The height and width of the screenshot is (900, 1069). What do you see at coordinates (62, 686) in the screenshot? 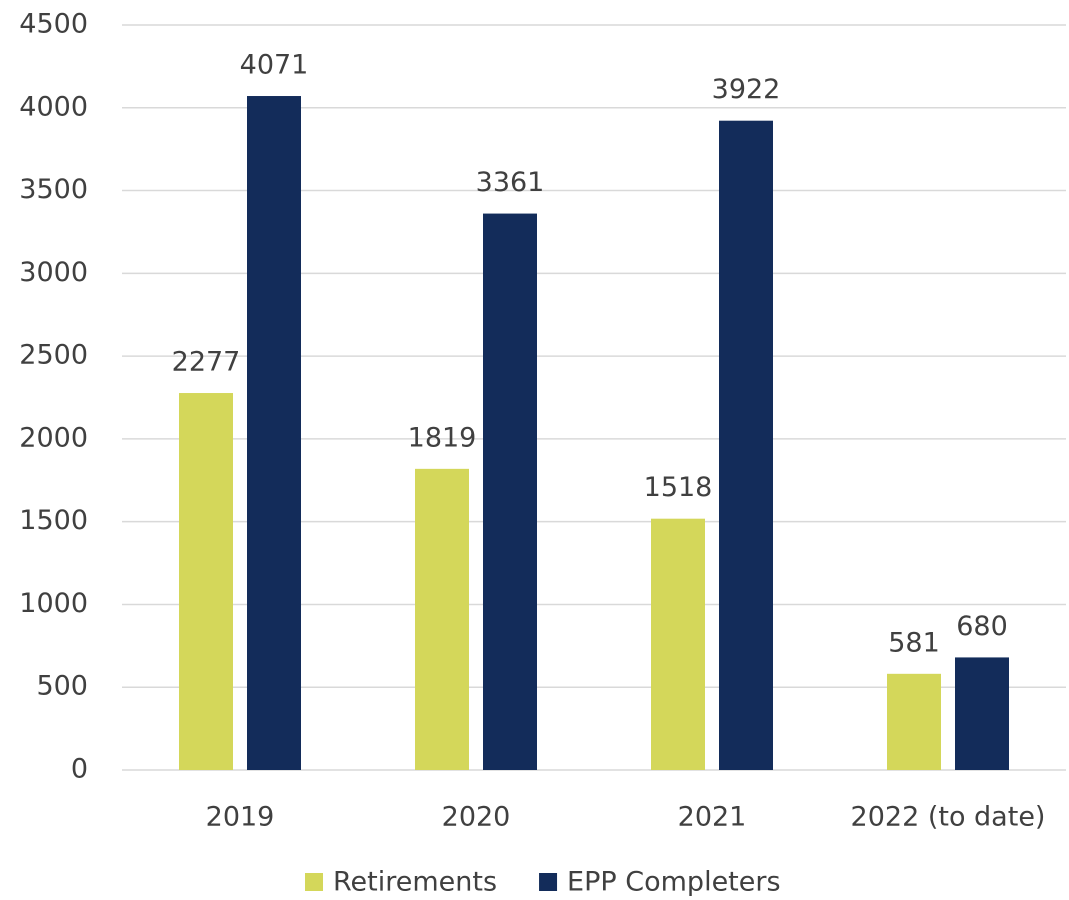
I see `y-tick-label: 500` at bounding box center [62, 686].